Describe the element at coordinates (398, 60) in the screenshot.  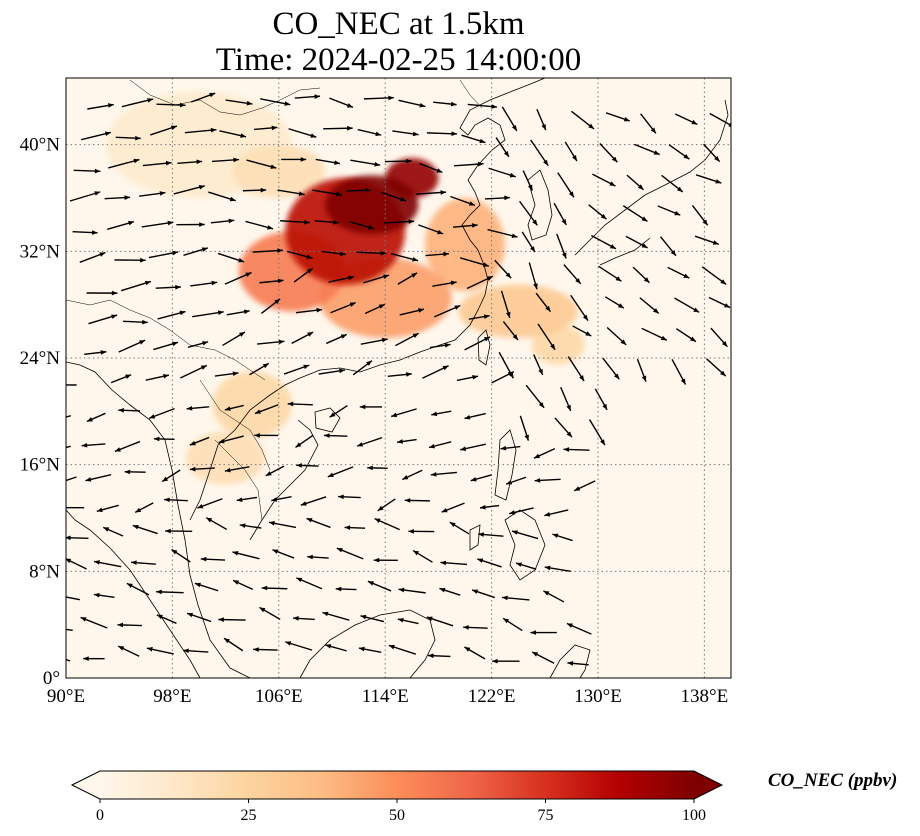
I see `map-title-line2: Time: 2024-02-25 14:00:00` at that location.